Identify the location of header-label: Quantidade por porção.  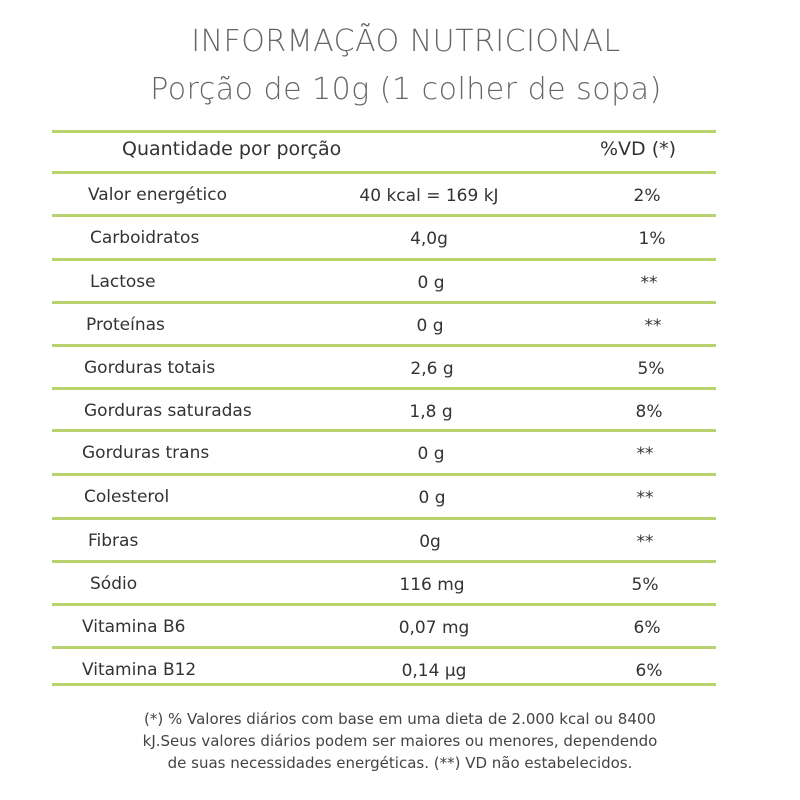
(232, 149).